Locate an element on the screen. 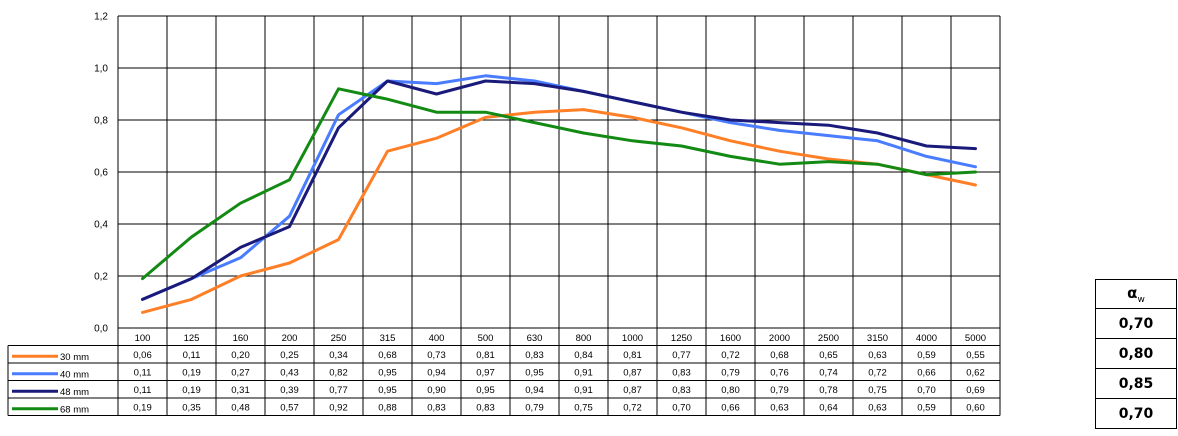 The width and height of the screenshot is (1178, 436). x-tick-label: 125 is located at coordinates (192, 338).